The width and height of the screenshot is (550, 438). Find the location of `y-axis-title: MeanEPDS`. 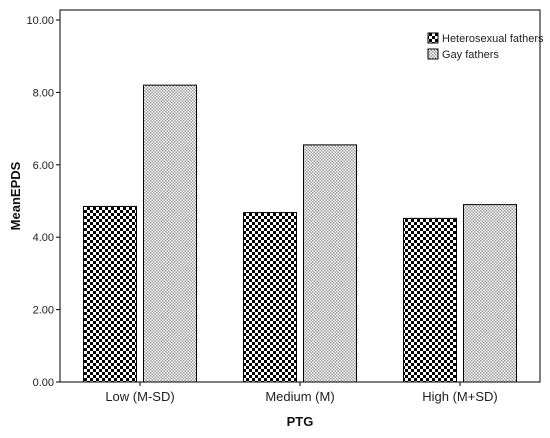

y-axis-title: MeanEPDS is located at coordinates (15, 195).